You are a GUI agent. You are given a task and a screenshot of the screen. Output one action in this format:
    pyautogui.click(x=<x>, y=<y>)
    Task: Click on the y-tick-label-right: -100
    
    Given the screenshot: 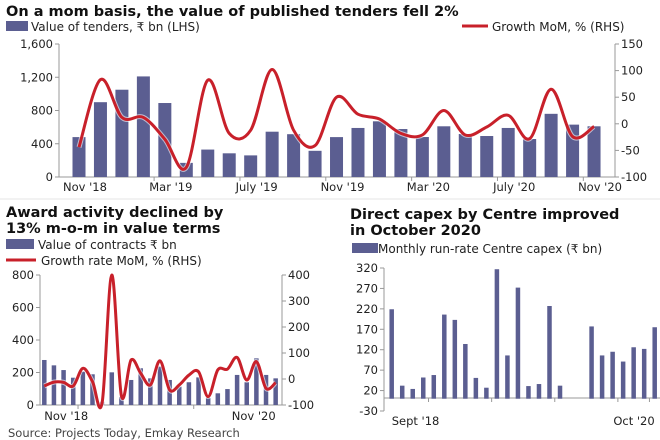 What is the action you would take?
    pyautogui.click(x=301, y=405)
    